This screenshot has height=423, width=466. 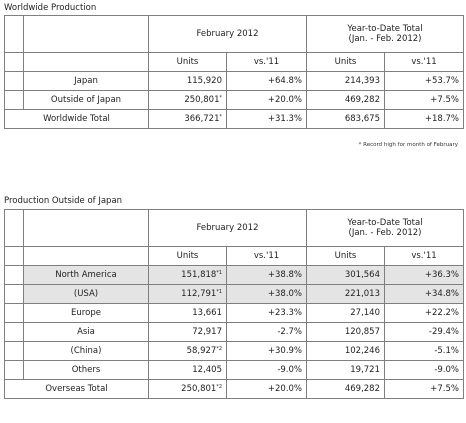 What do you see at coordinates (345, 351) in the screenshot?
I see `ytd-units-cell: 102,246` at bounding box center [345, 351].